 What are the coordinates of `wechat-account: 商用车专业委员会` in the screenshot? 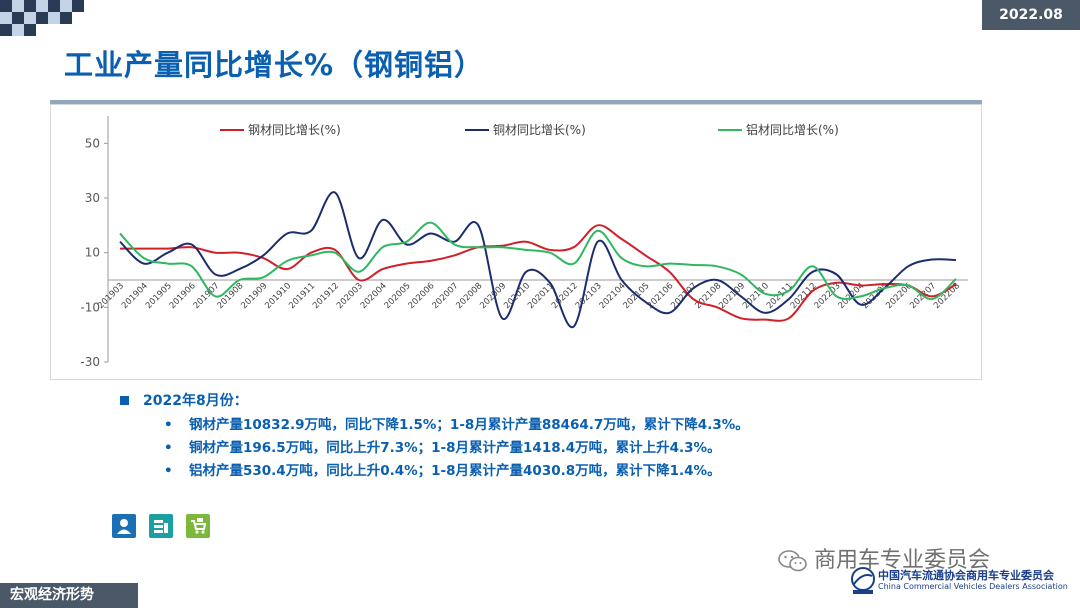 It's located at (884, 558).